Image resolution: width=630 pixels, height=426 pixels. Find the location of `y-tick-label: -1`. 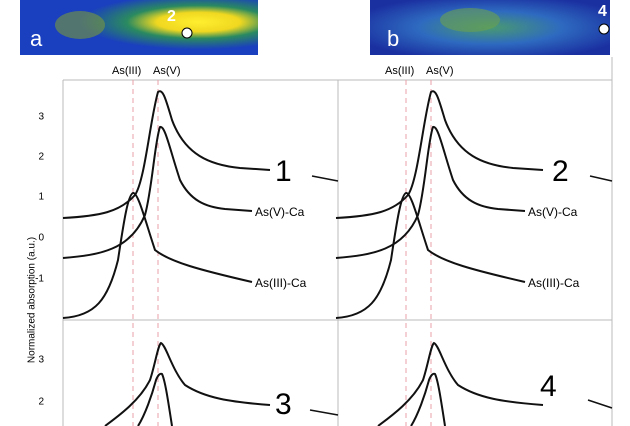

y-tick-label: -1 is located at coordinates (39, 279).